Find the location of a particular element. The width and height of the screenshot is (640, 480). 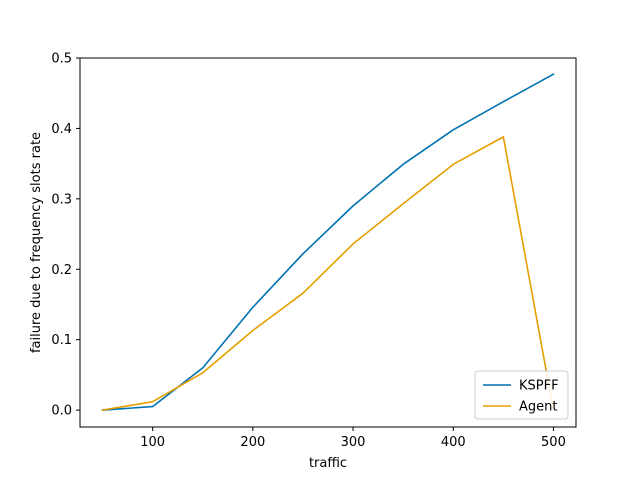

y-tick-label: 0.1 is located at coordinates (61, 340).